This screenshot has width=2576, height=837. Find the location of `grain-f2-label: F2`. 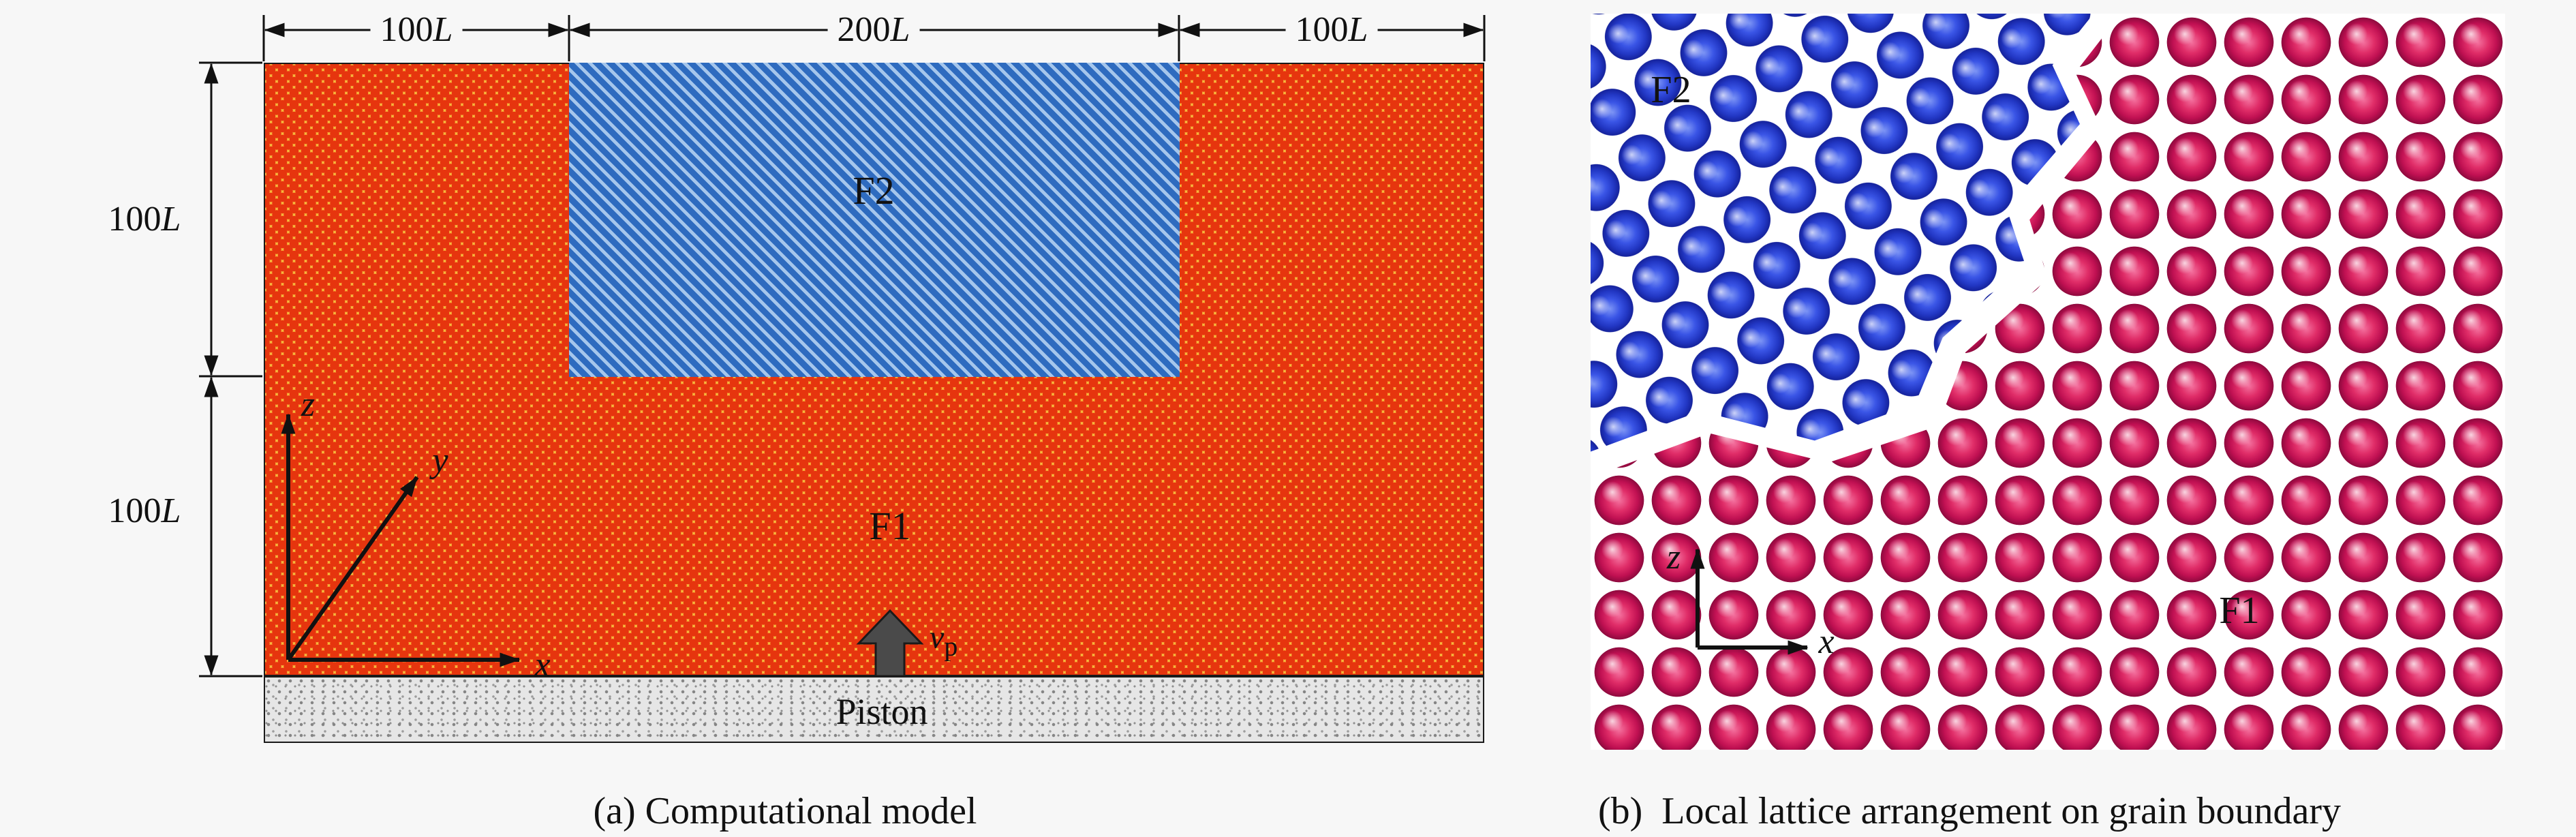

grain-f2-label: F2 is located at coordinates (874, 190).